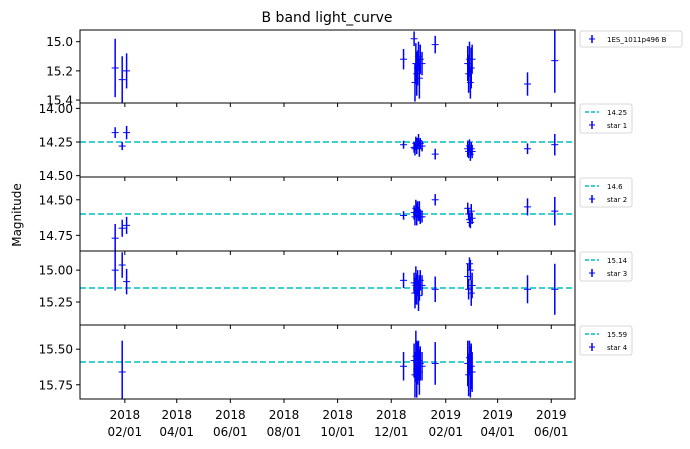 The height and width of the screenshot is (449, 690). Describe the element at coordinates (445, 432) in the screenshot. I see `x-tick-label-date: 02/01` at that location.